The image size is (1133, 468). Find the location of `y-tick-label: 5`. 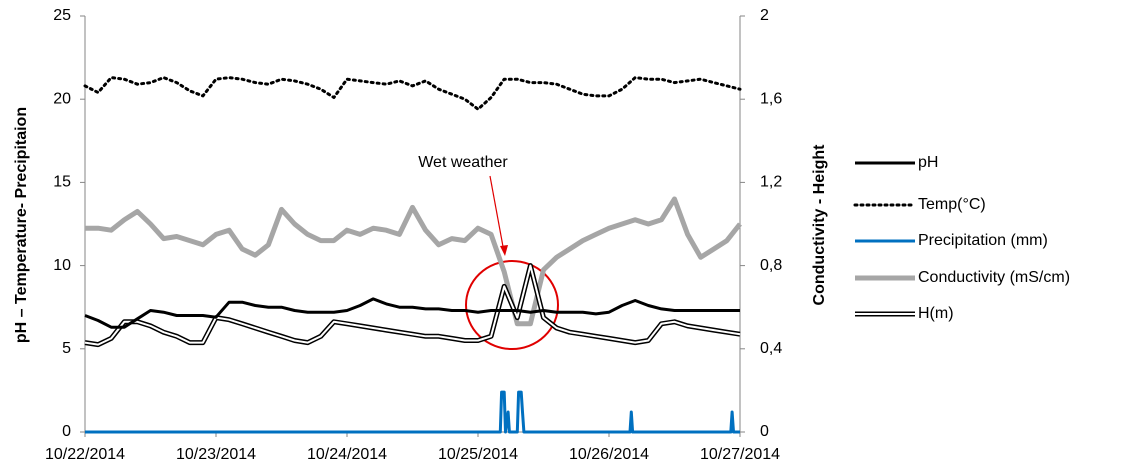

y-tick-label: 5 is located at coordinates (66, 348).